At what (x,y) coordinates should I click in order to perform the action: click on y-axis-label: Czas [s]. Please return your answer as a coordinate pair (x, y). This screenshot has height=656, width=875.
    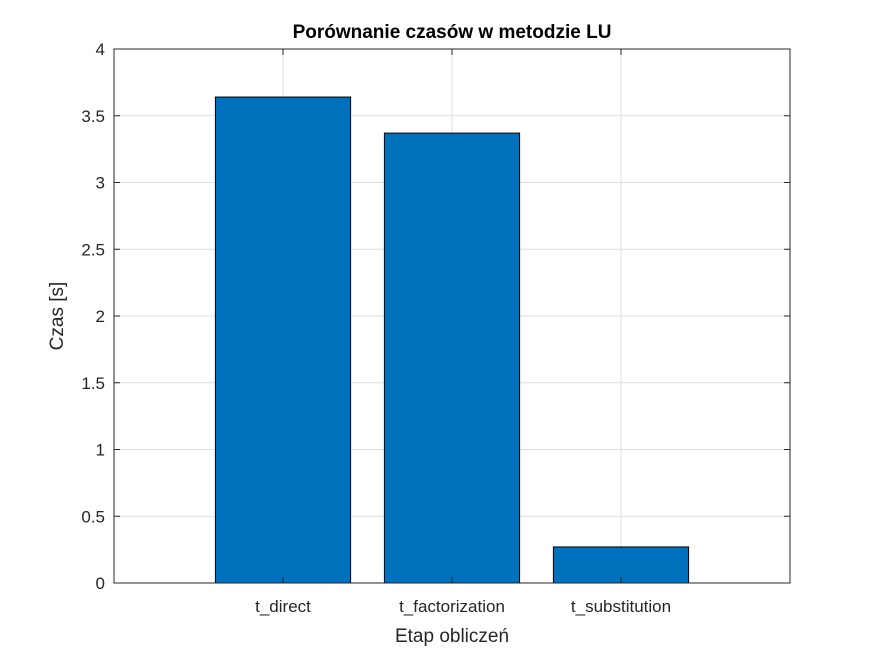
    Looking at the image, I should click on (57, 316).